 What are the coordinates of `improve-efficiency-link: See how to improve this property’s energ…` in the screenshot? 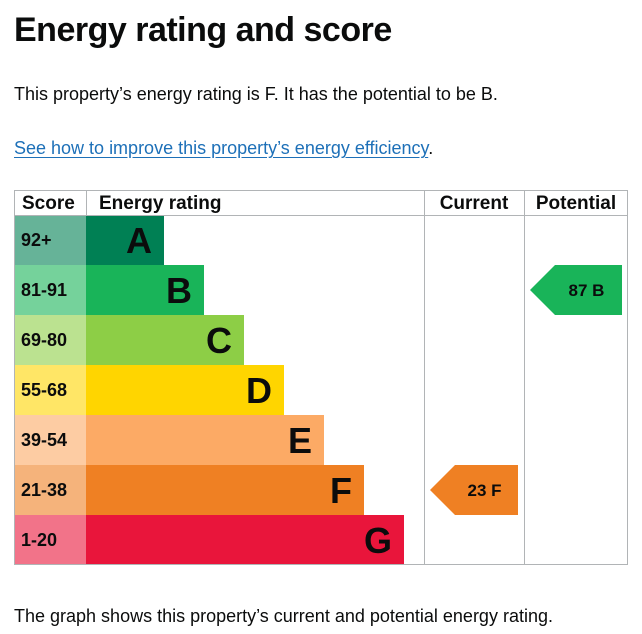 It's located at (221, 148).